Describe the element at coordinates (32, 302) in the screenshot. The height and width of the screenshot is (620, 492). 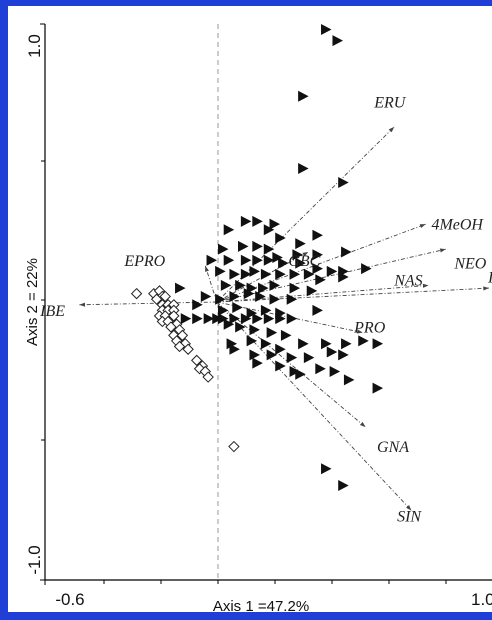
I see `y-axis-label: Axis 2 = 22%` at that location.